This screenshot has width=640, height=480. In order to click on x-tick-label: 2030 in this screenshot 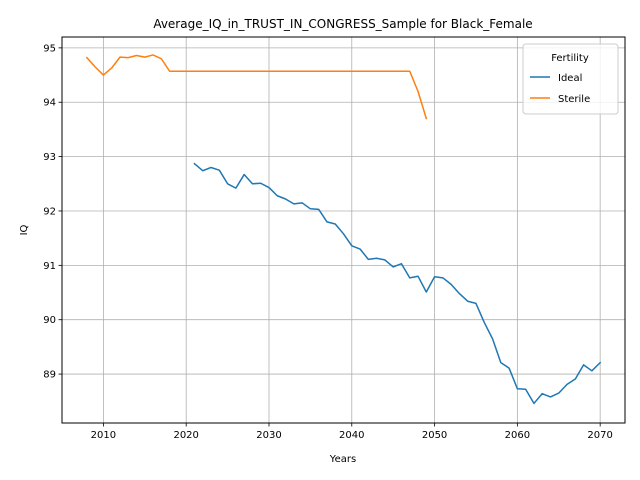, I will do `click(268, 435)`.